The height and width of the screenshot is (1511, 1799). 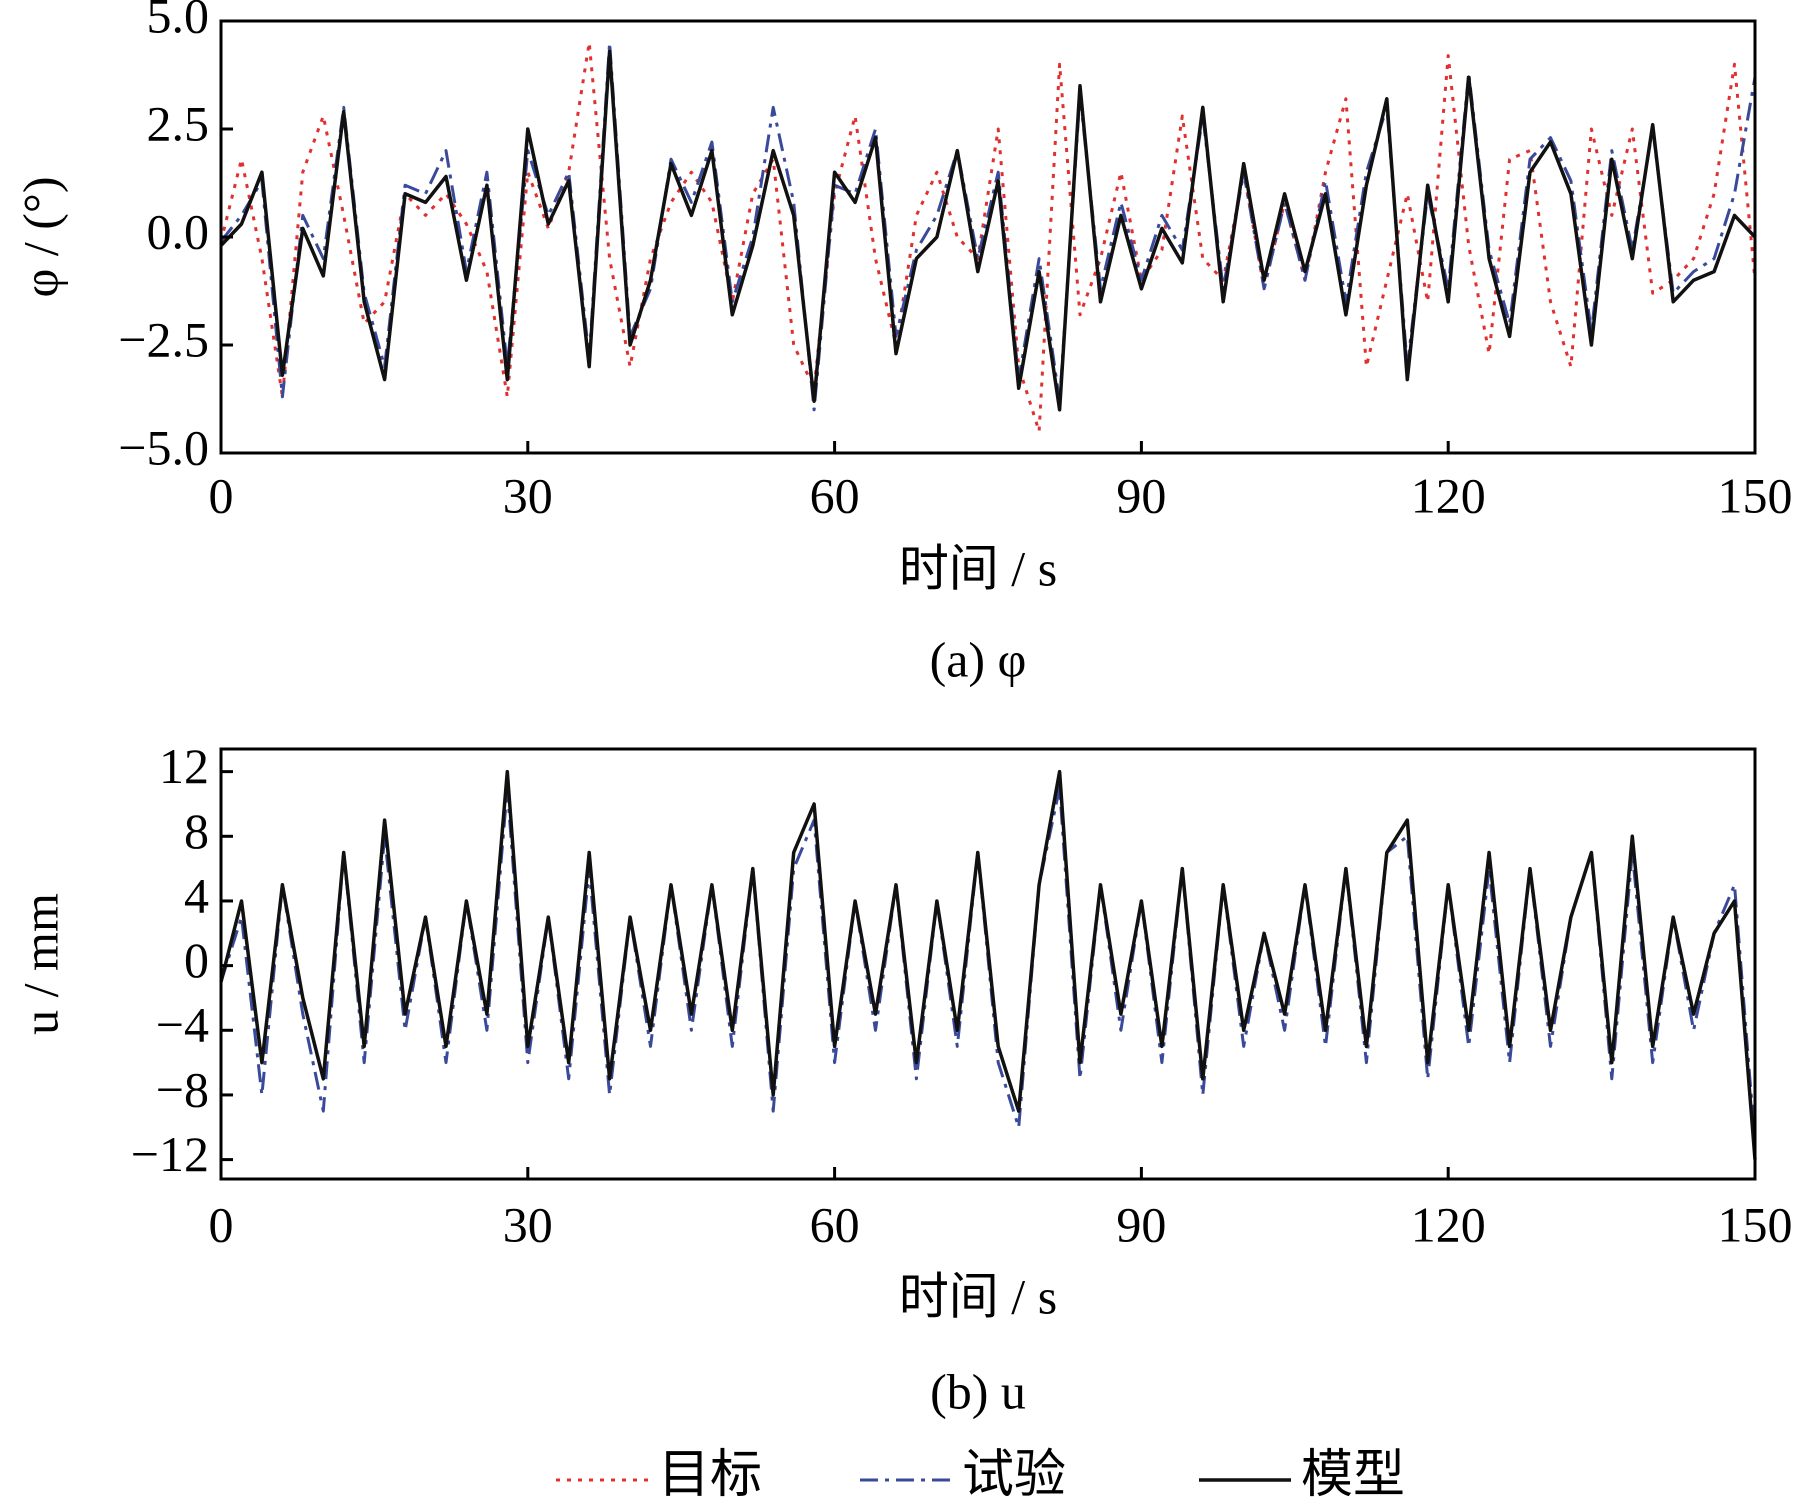 I want to click on y-tick-label: 0.0, so click(x=178, y=231).